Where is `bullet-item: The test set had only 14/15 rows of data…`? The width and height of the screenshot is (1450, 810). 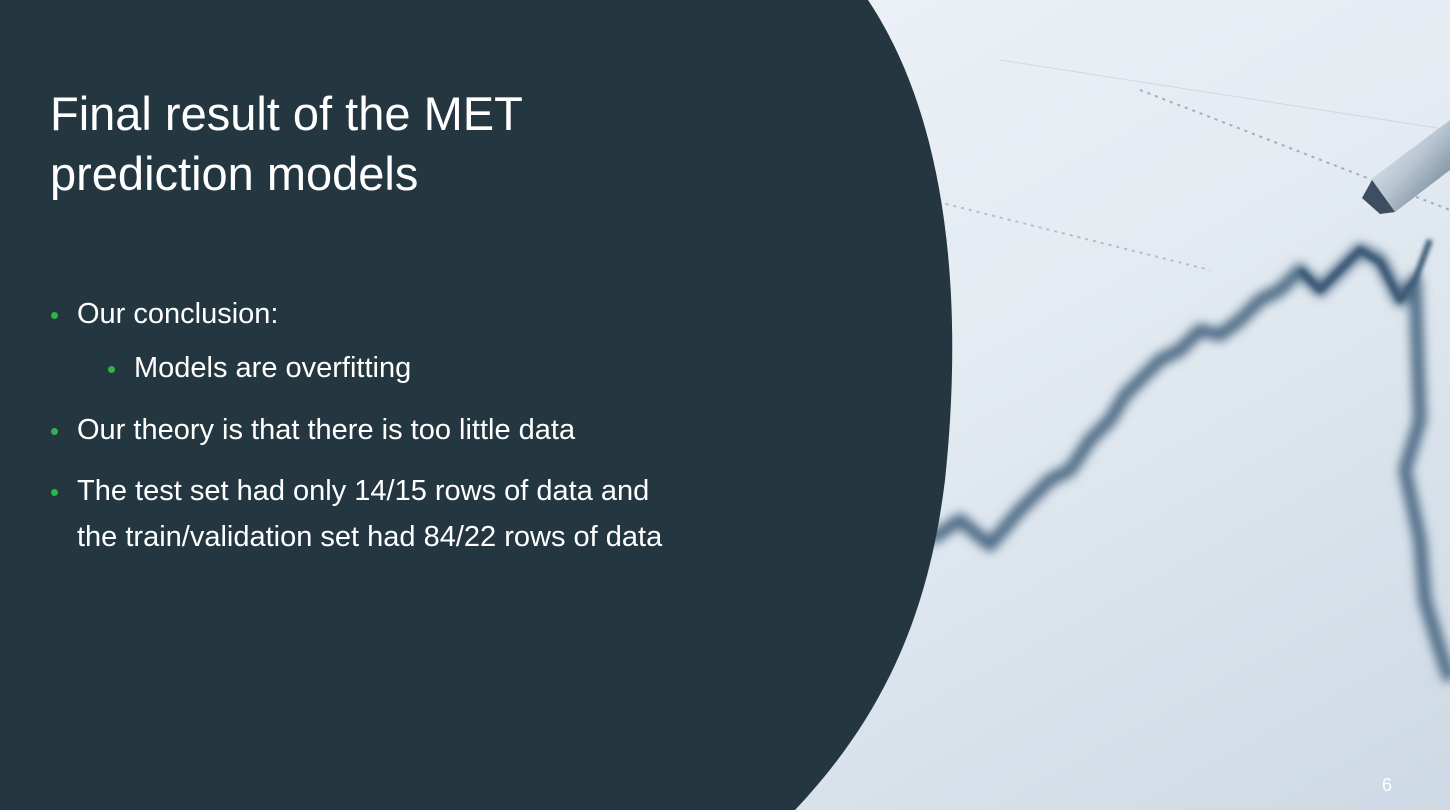 bullet-item: The test set had only 14/15 rows of data… is located at coordinates (371, 517).